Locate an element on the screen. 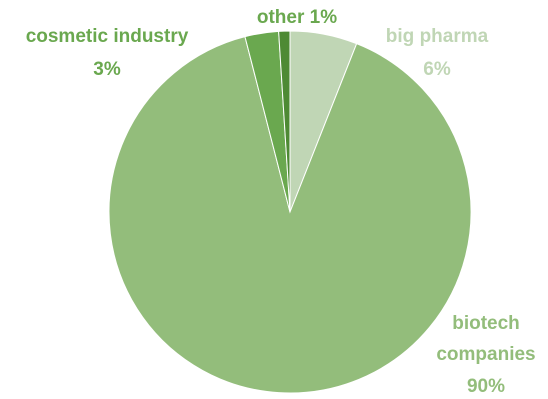 The height and width of the screenshot is (399, 548). pie-label-biotech-companies: biotech companies 90% is located at coordinates (485, 355).